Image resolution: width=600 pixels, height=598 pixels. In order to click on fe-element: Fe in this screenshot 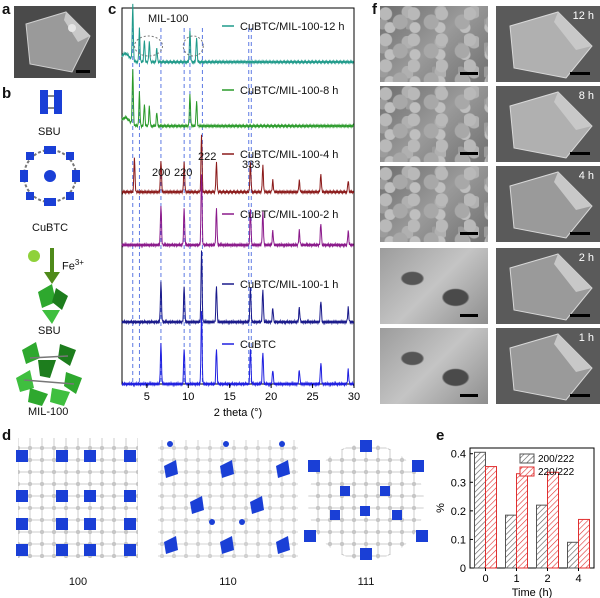, I will do `click(68, 266)`.